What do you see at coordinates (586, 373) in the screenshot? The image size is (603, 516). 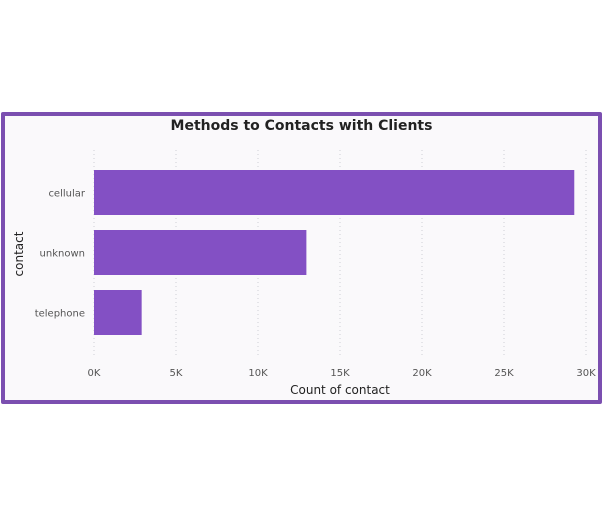 I see `x-tick-label: 30K` at bounding box center [586, 373].